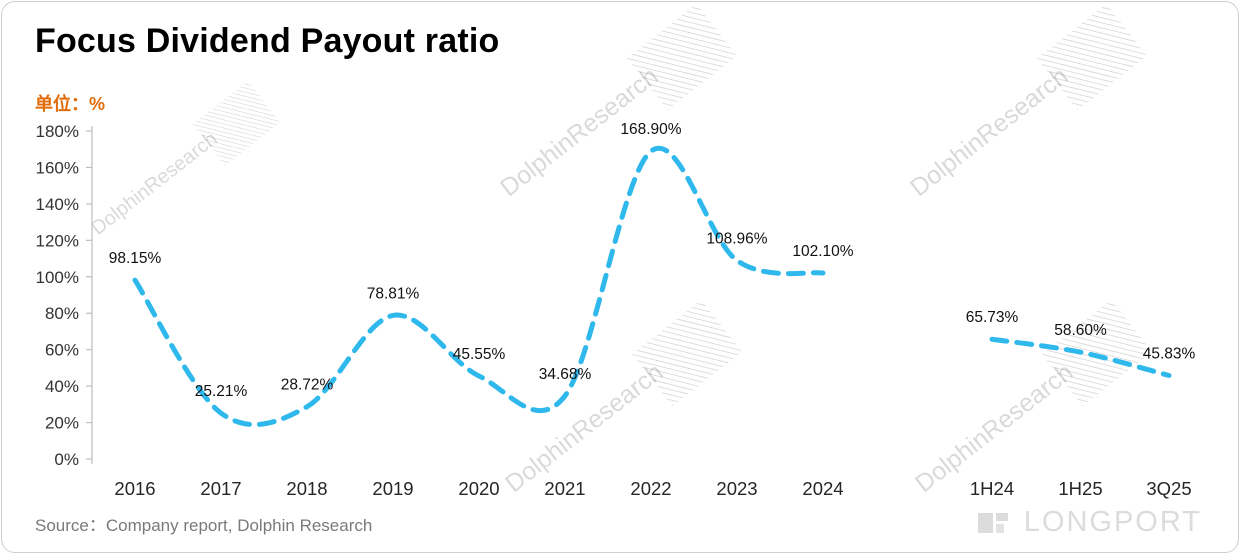 This screenshot has height=555, width=1240. I want to click on longport-logo: LONGPORT, so click(1089, 522).